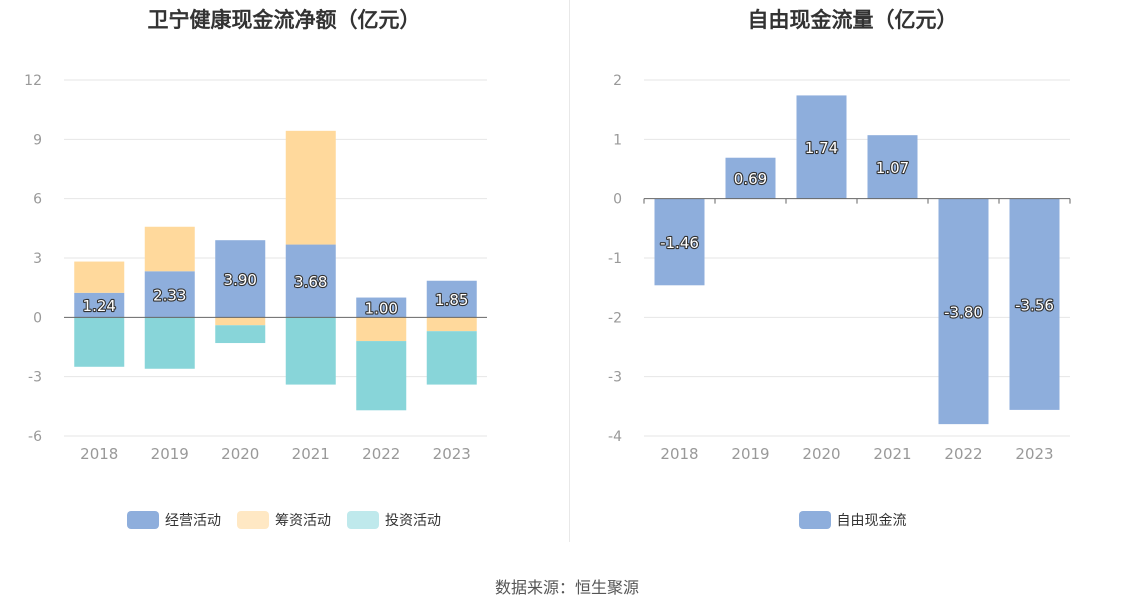 Image resolution: width=1134 pixels, height=612 pixels. I want to click on data-label: 1.74, so click(821, 148).